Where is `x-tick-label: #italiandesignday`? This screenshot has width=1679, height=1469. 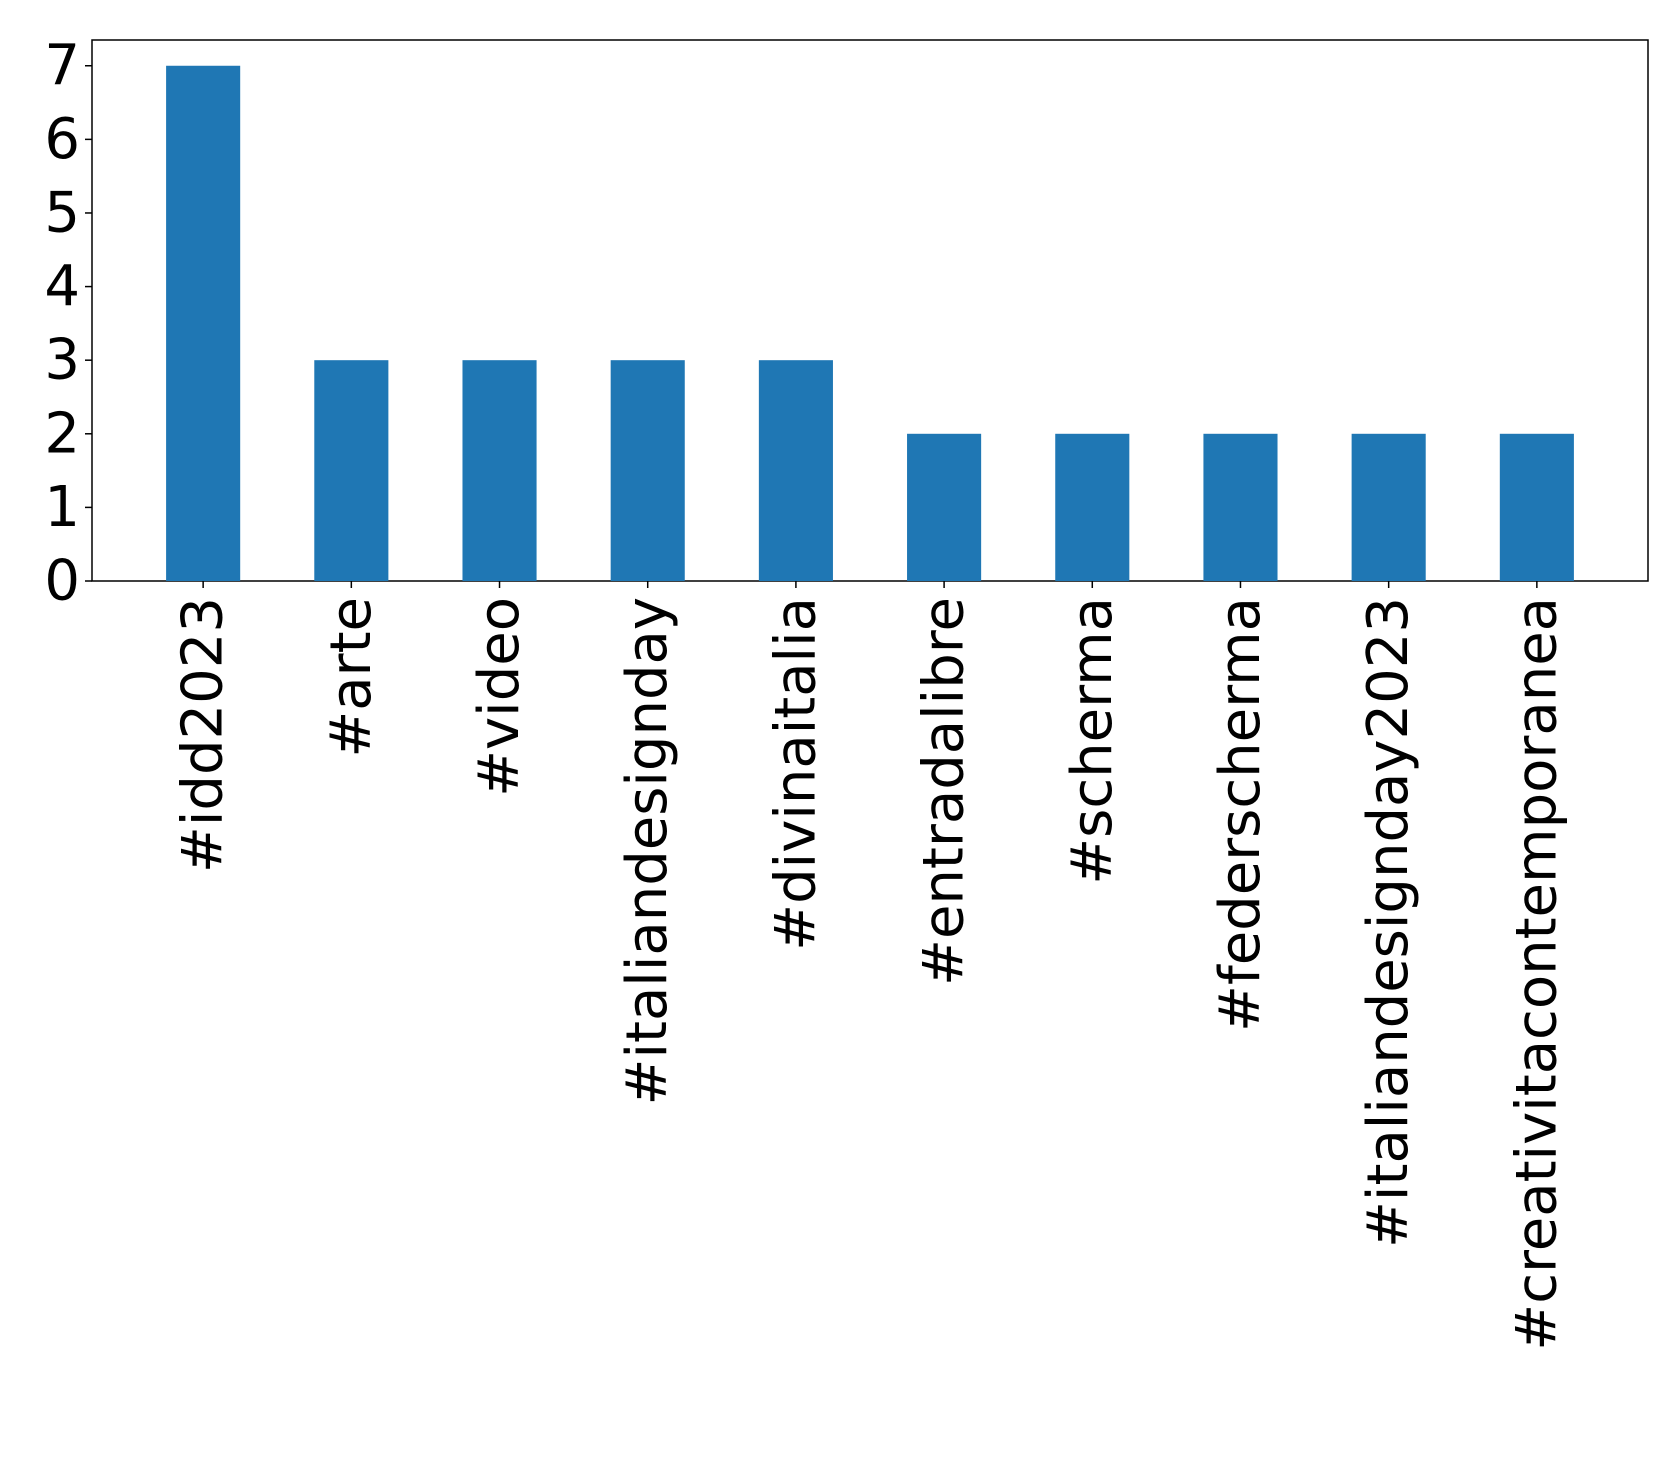 x-tick-label: #italiandesignday is located at coordinates (647, 851).